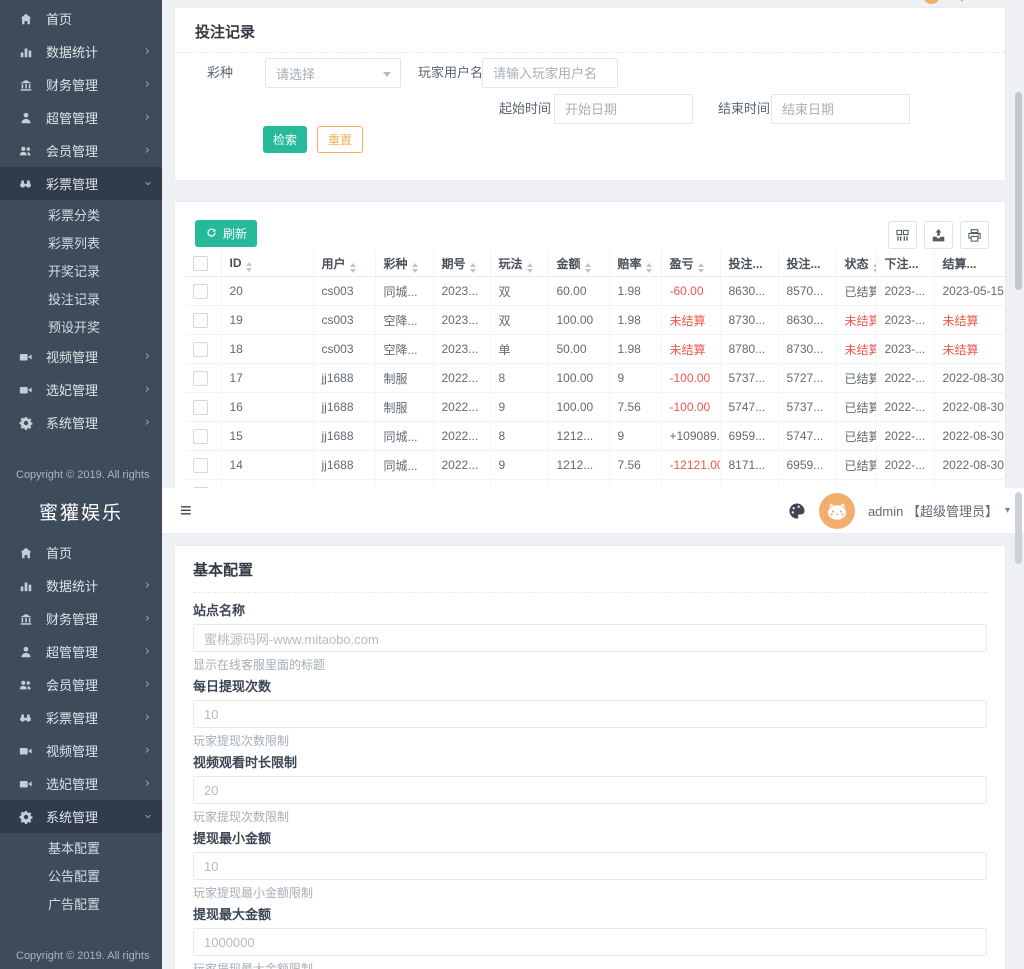  I want to click on refresh-button: 刷新, so click(226, 233).